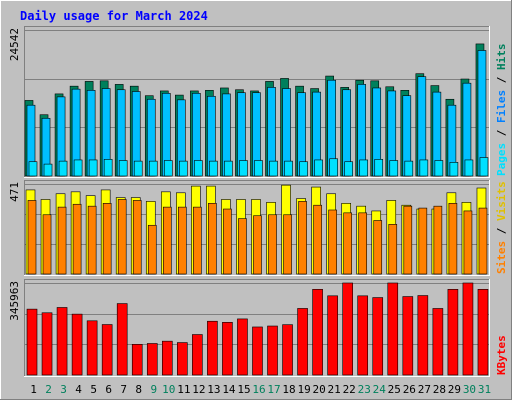 This screenshot has height=400, width=512. What do you see at coordinates (380, 389) in the screenshot?
I see `day-label-24: 24` at bounding box center [380, 389].